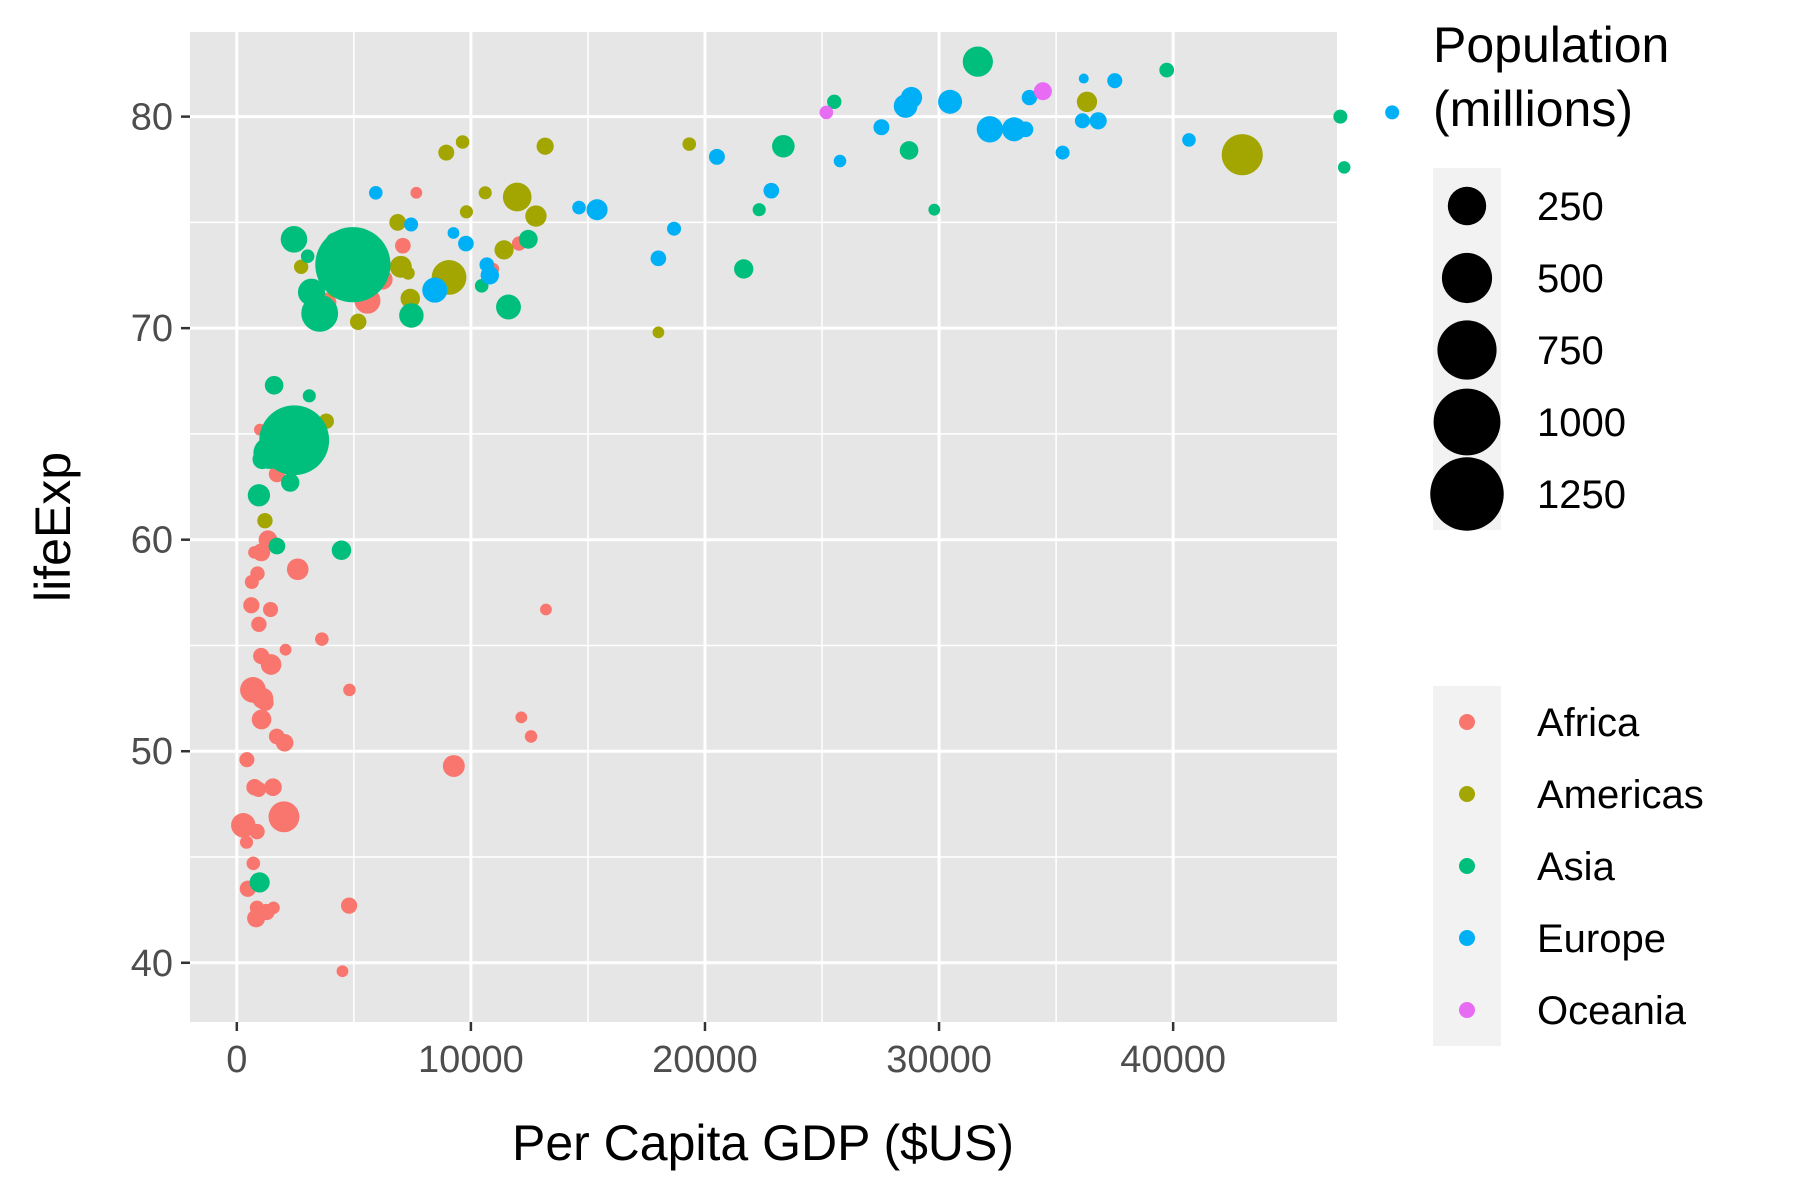  I want to click on y-axis: 40 50 60 70 80, so click(160, 541).